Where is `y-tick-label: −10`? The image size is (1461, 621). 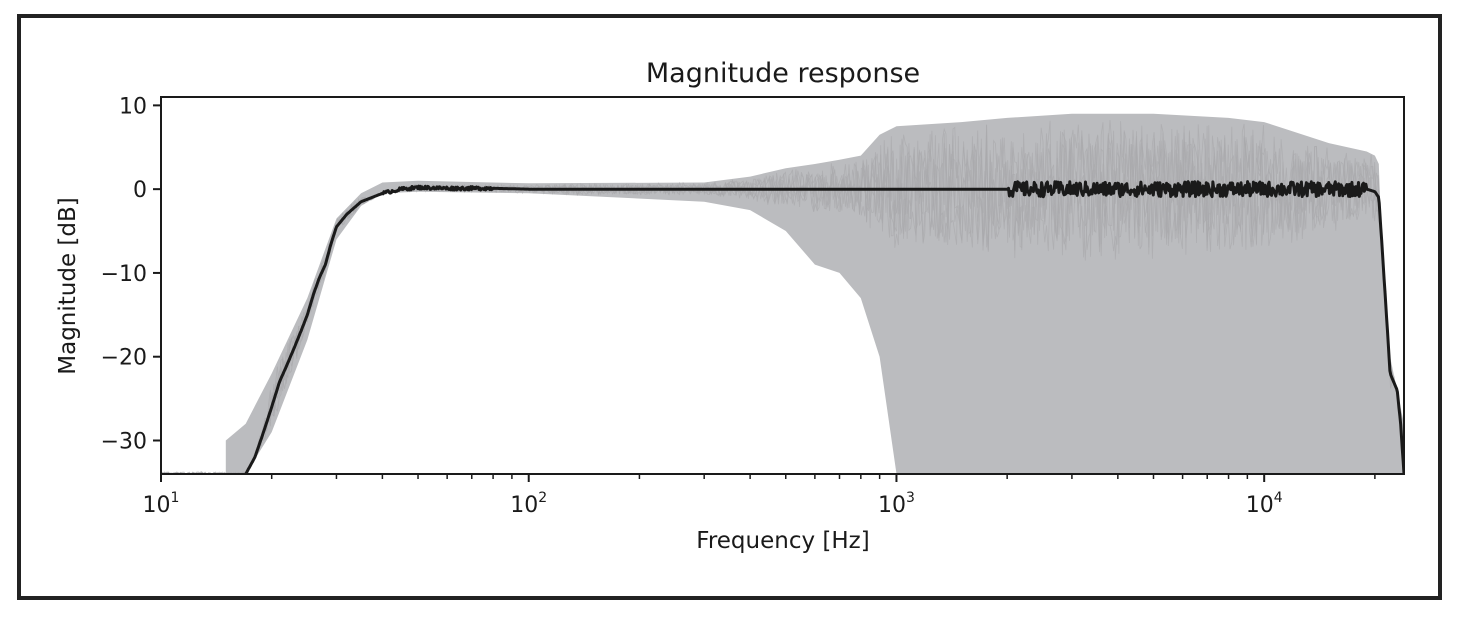
y-tick-label: −10 is located at coordinates (124, 274).